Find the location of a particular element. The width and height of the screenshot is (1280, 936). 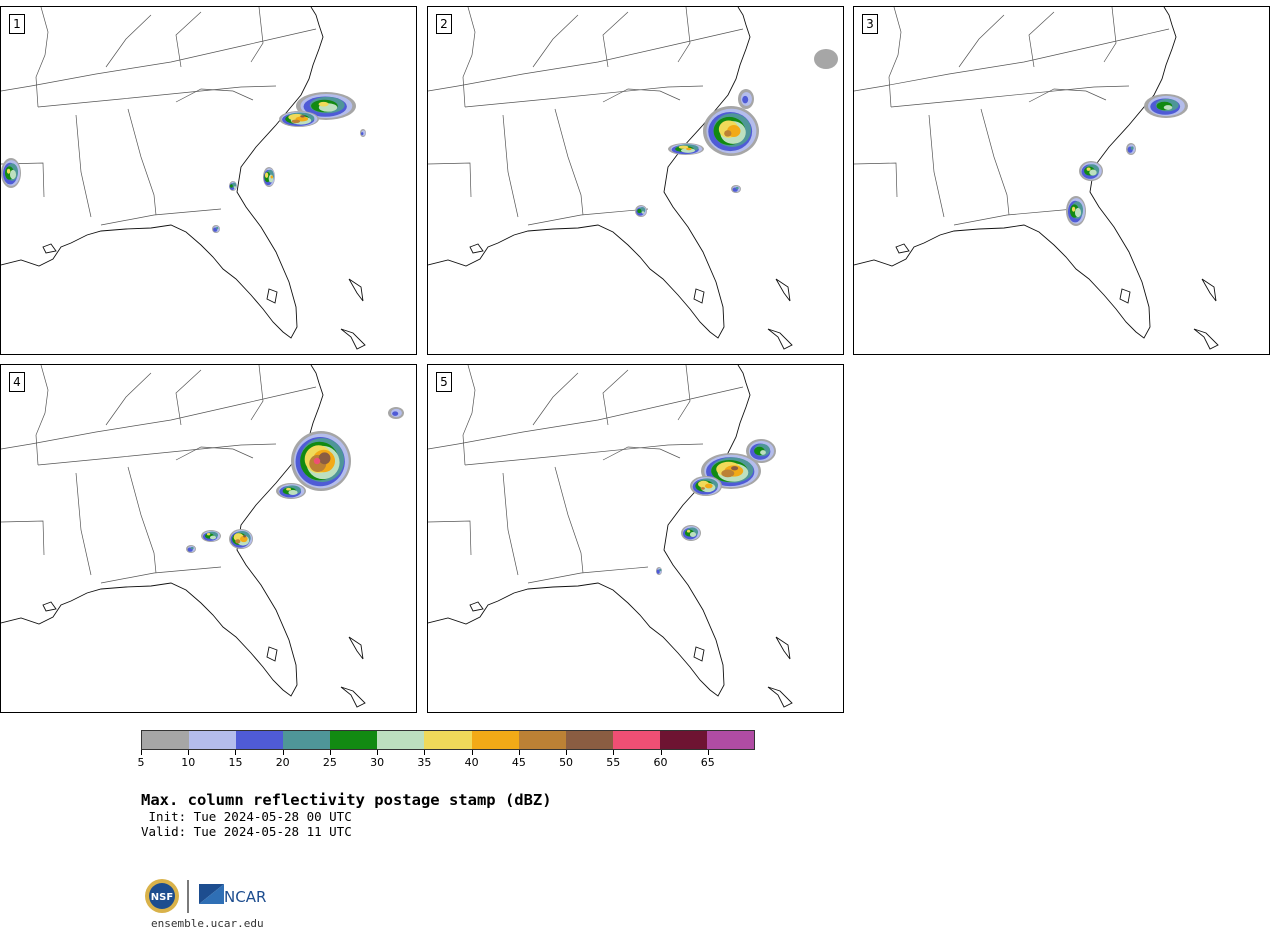

colorbar-tick-label: 35 is located at coordinates (424, 762).